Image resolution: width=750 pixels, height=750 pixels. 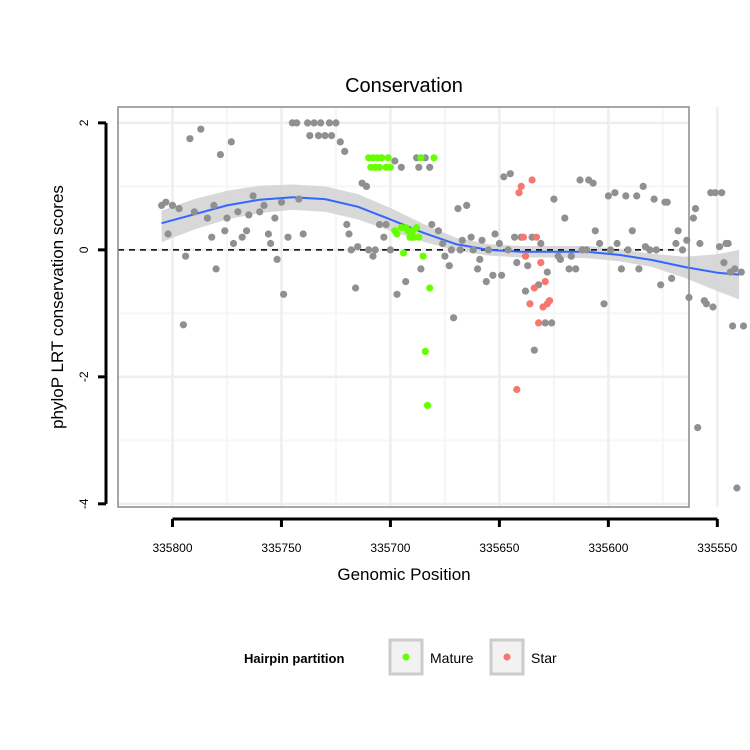 I want to click on series-mature, so click(x=401, y=281).